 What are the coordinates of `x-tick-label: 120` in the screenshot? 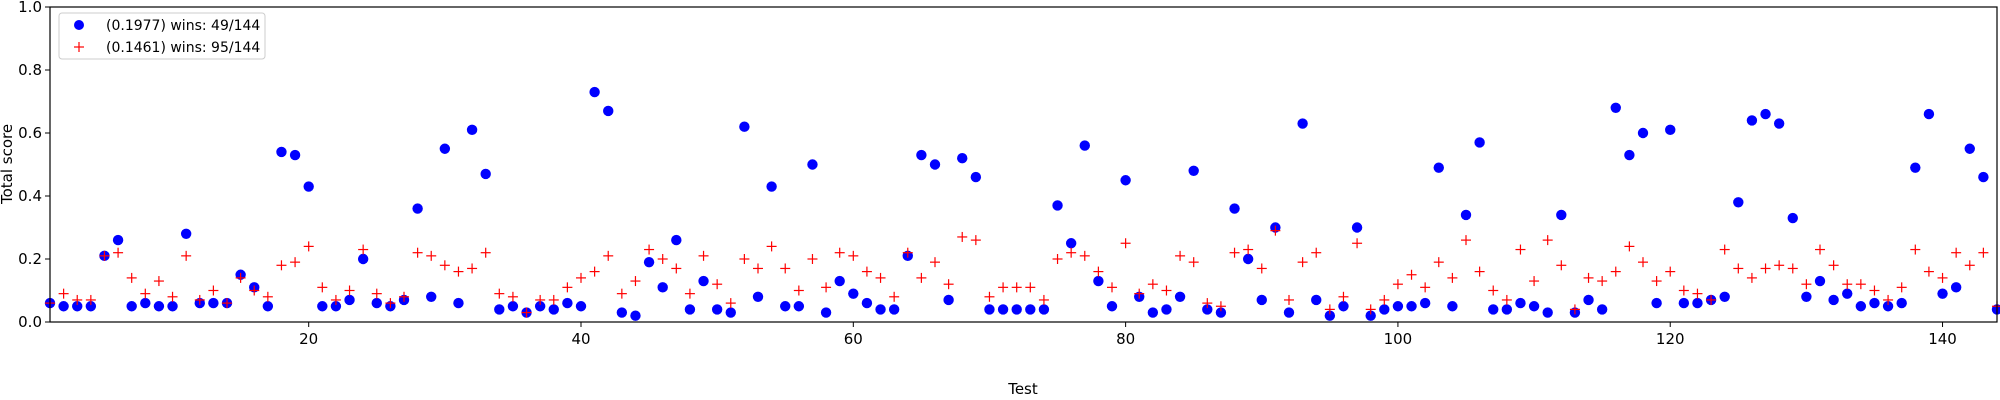 It's located at (1670, 339).